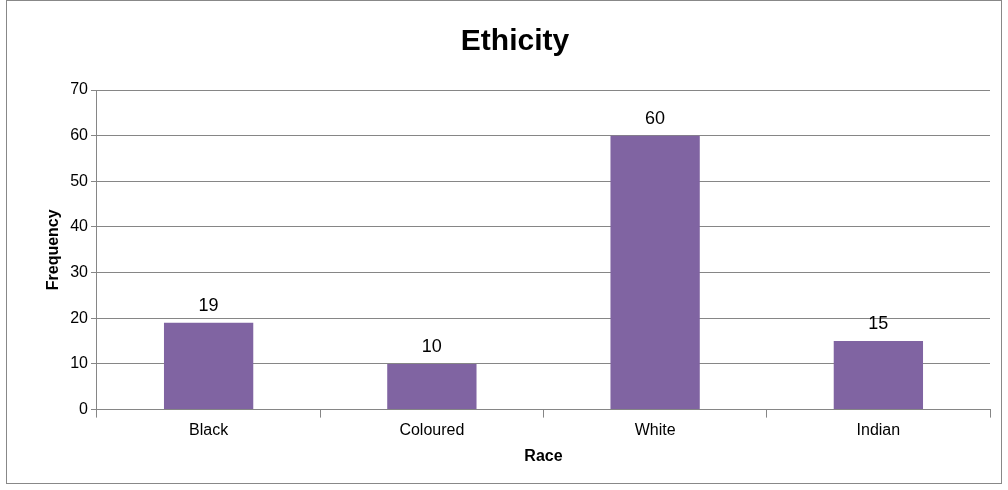  Describe the element at coordinates (209, 429) in the screenshot. I see `x-tick-label: Black` at that location.